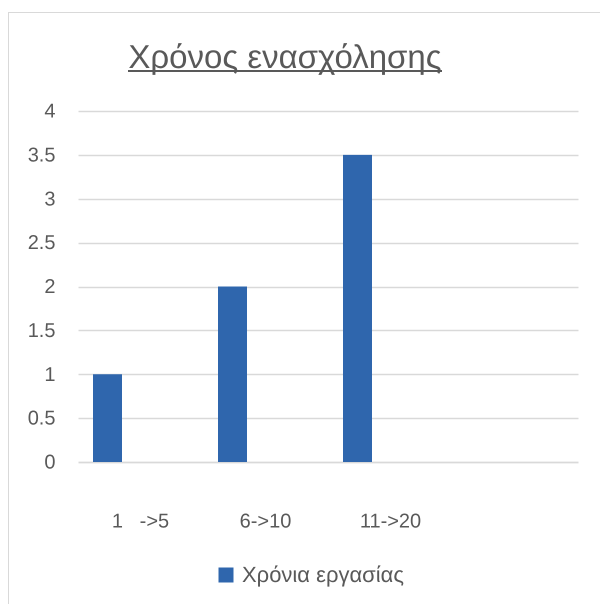 This screenshot has height=604, width=600. I want to click on y-tick-label: 1, so click(50, 375).